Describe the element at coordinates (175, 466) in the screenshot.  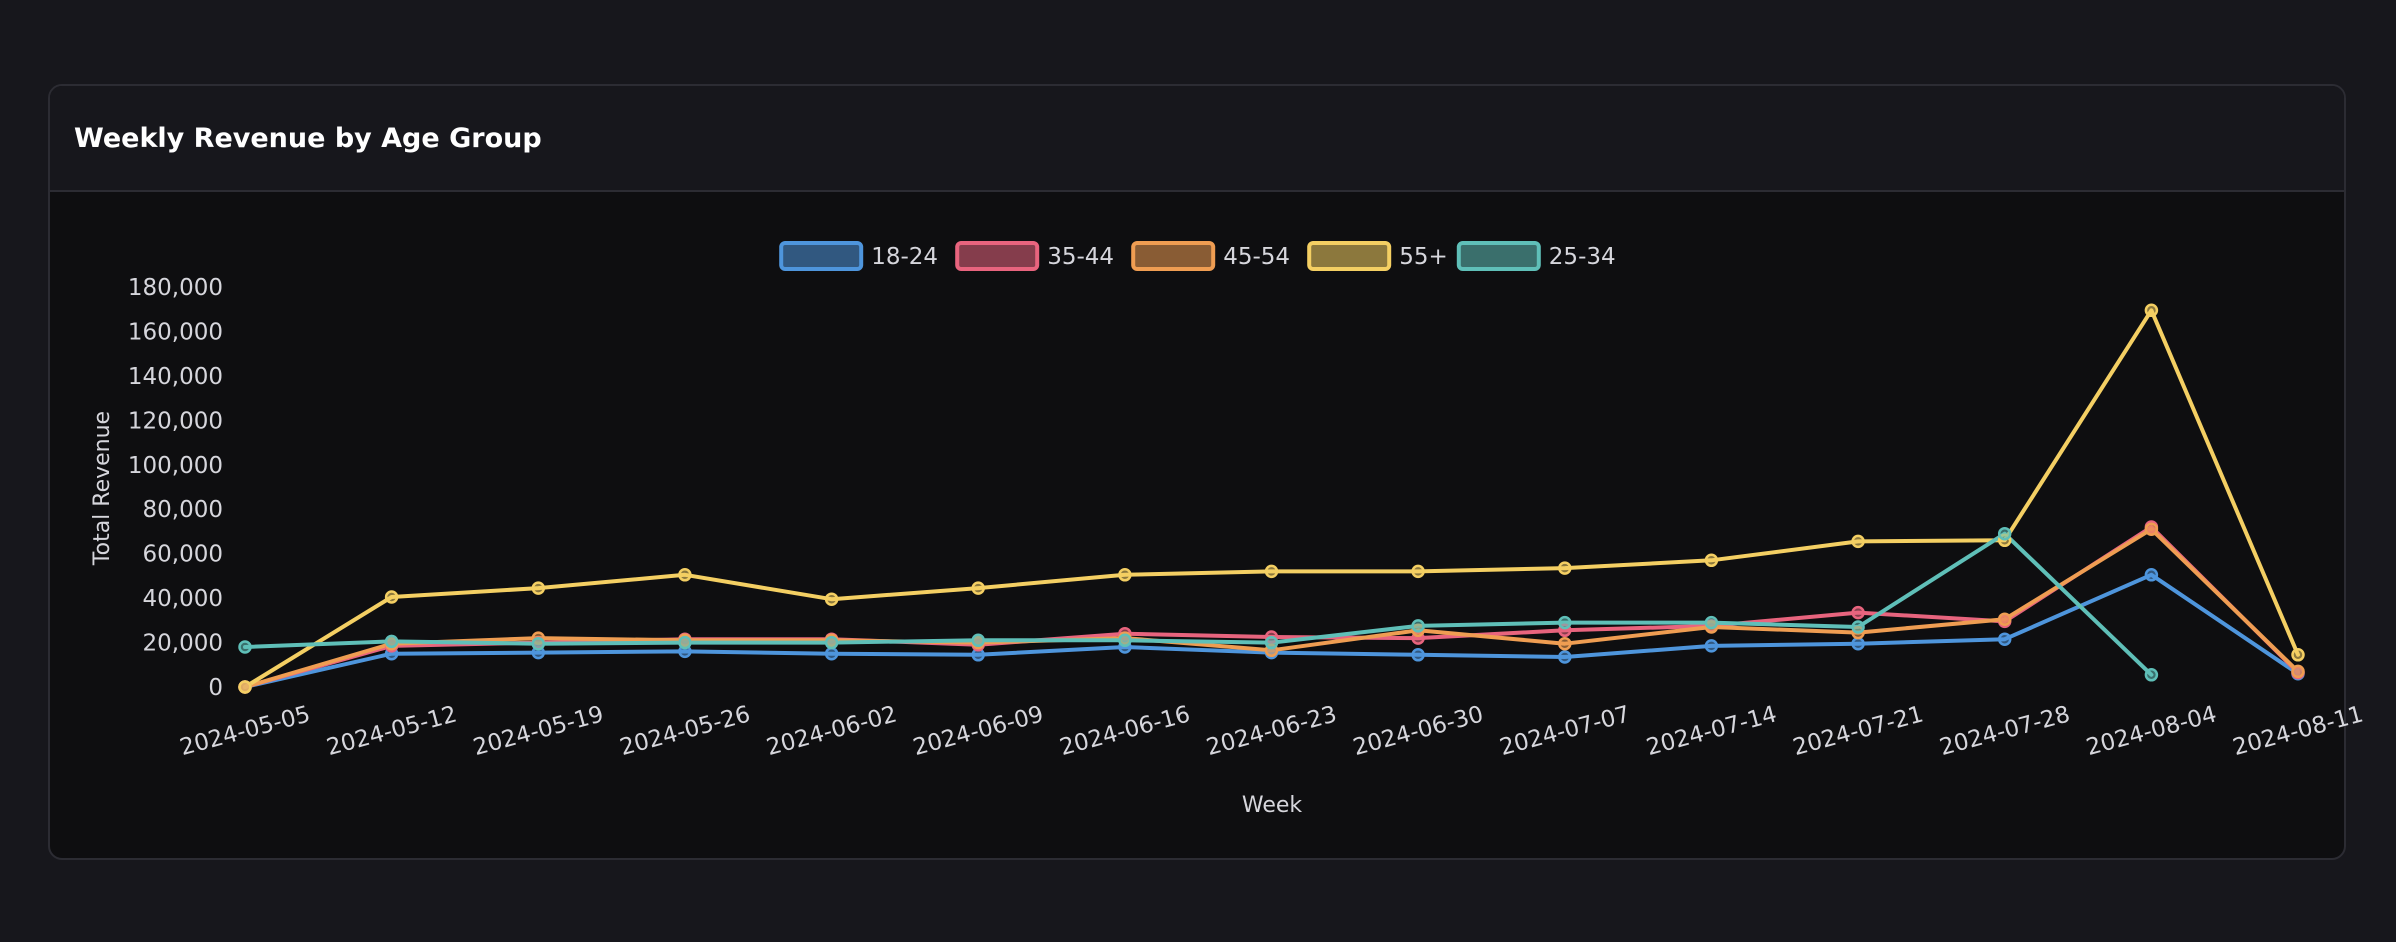
I see `y-tick-label: 100,000` at that location.